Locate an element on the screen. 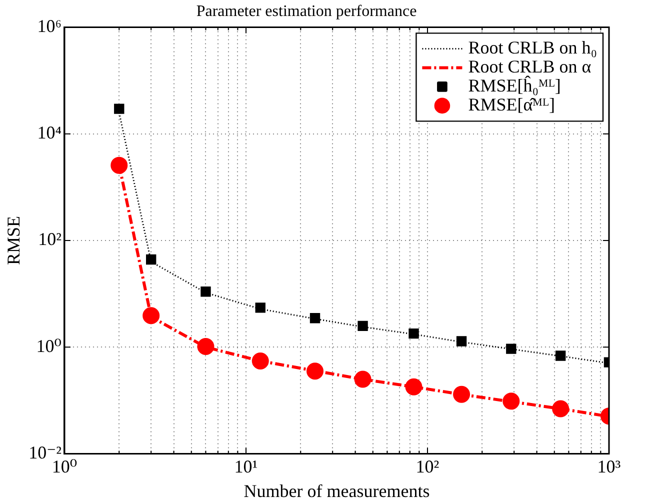 Image resolution: width=647 pixels, height=503 pixels. y-tick-label: 10⁰ is located at coordinates (49, 346).